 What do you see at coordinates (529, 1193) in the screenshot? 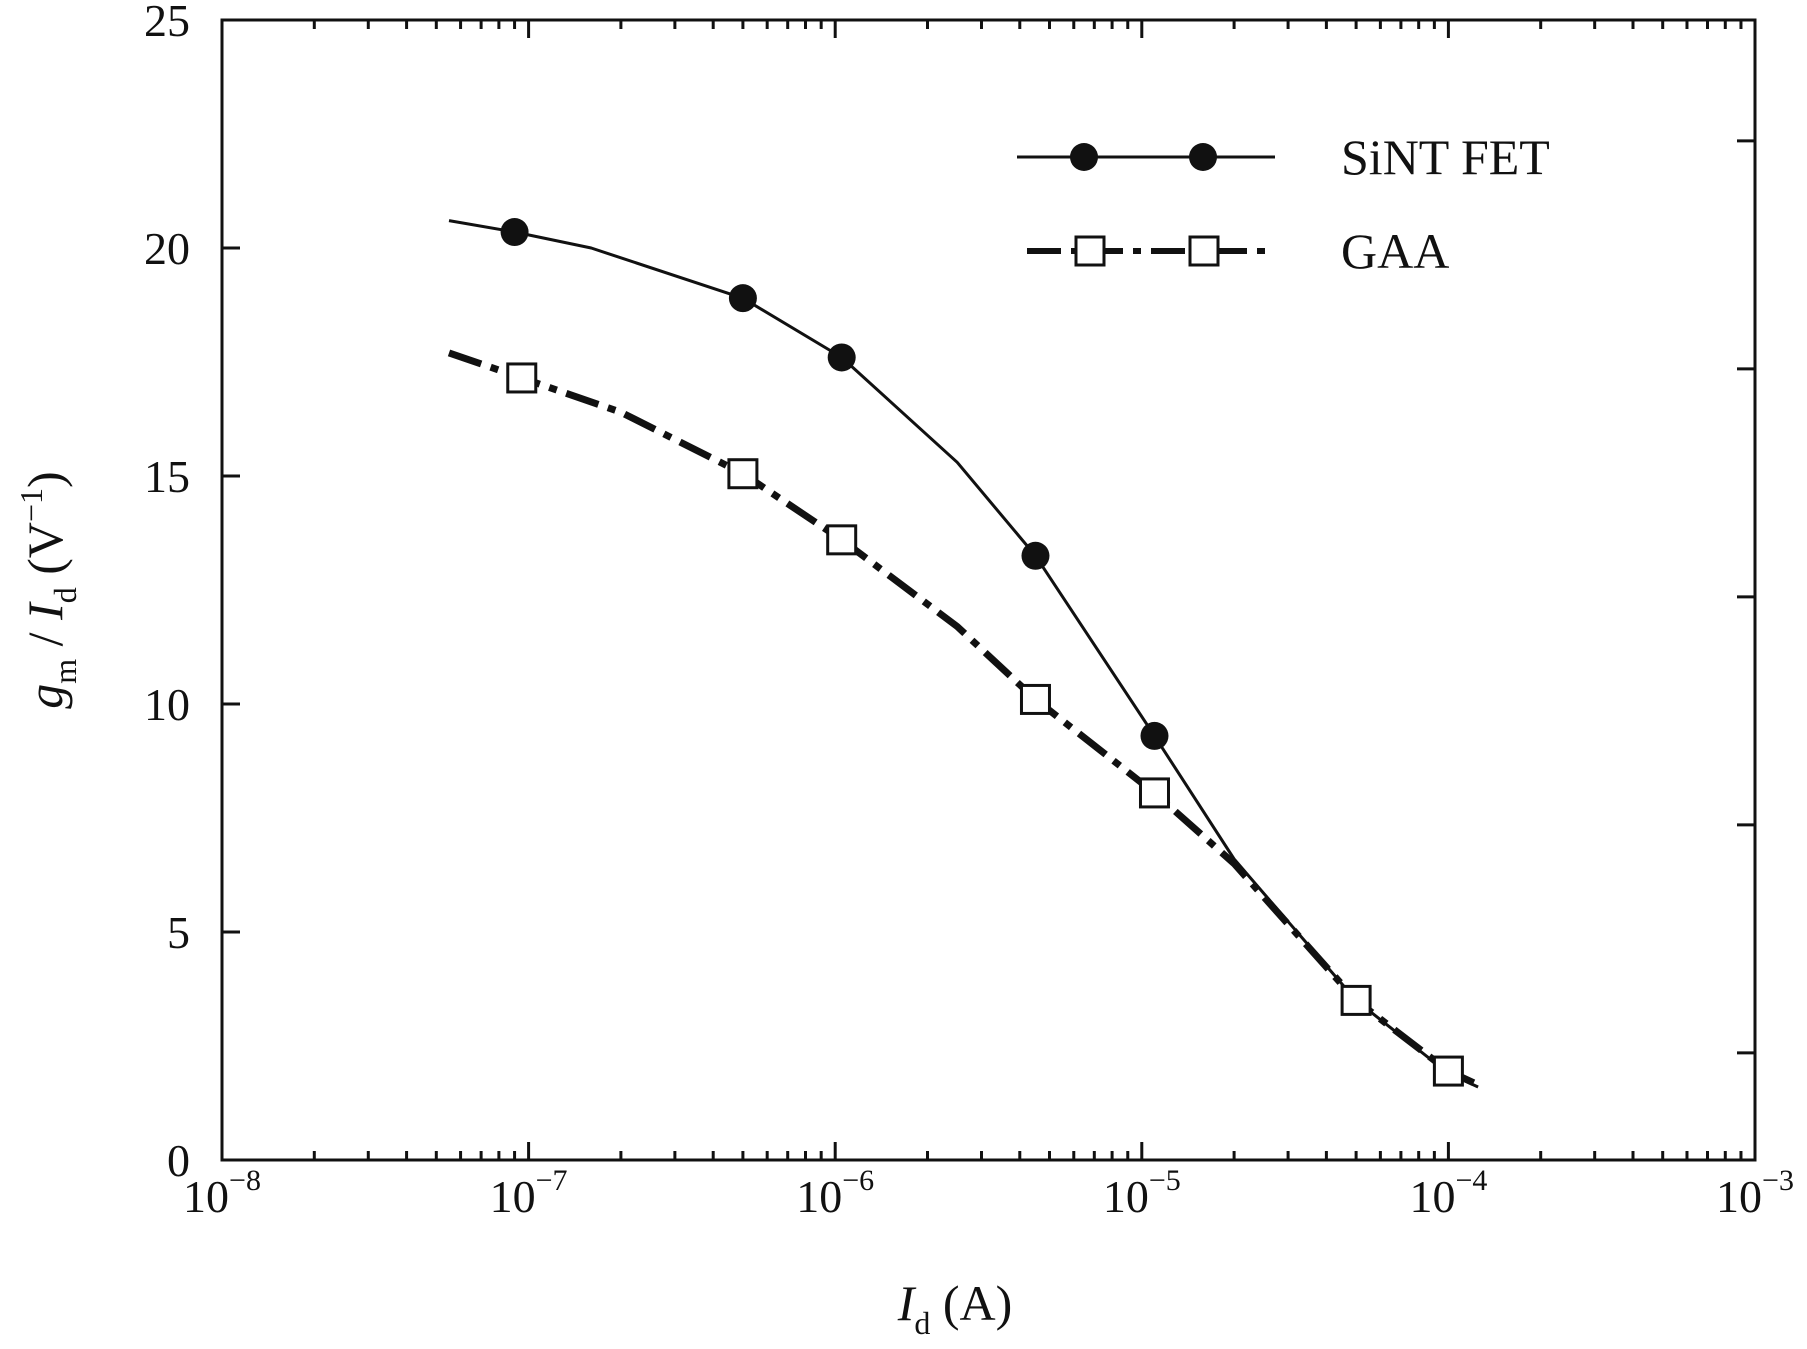
I see `x-tick-label: 10⁻⁷` at bounding box center [529, 1193].